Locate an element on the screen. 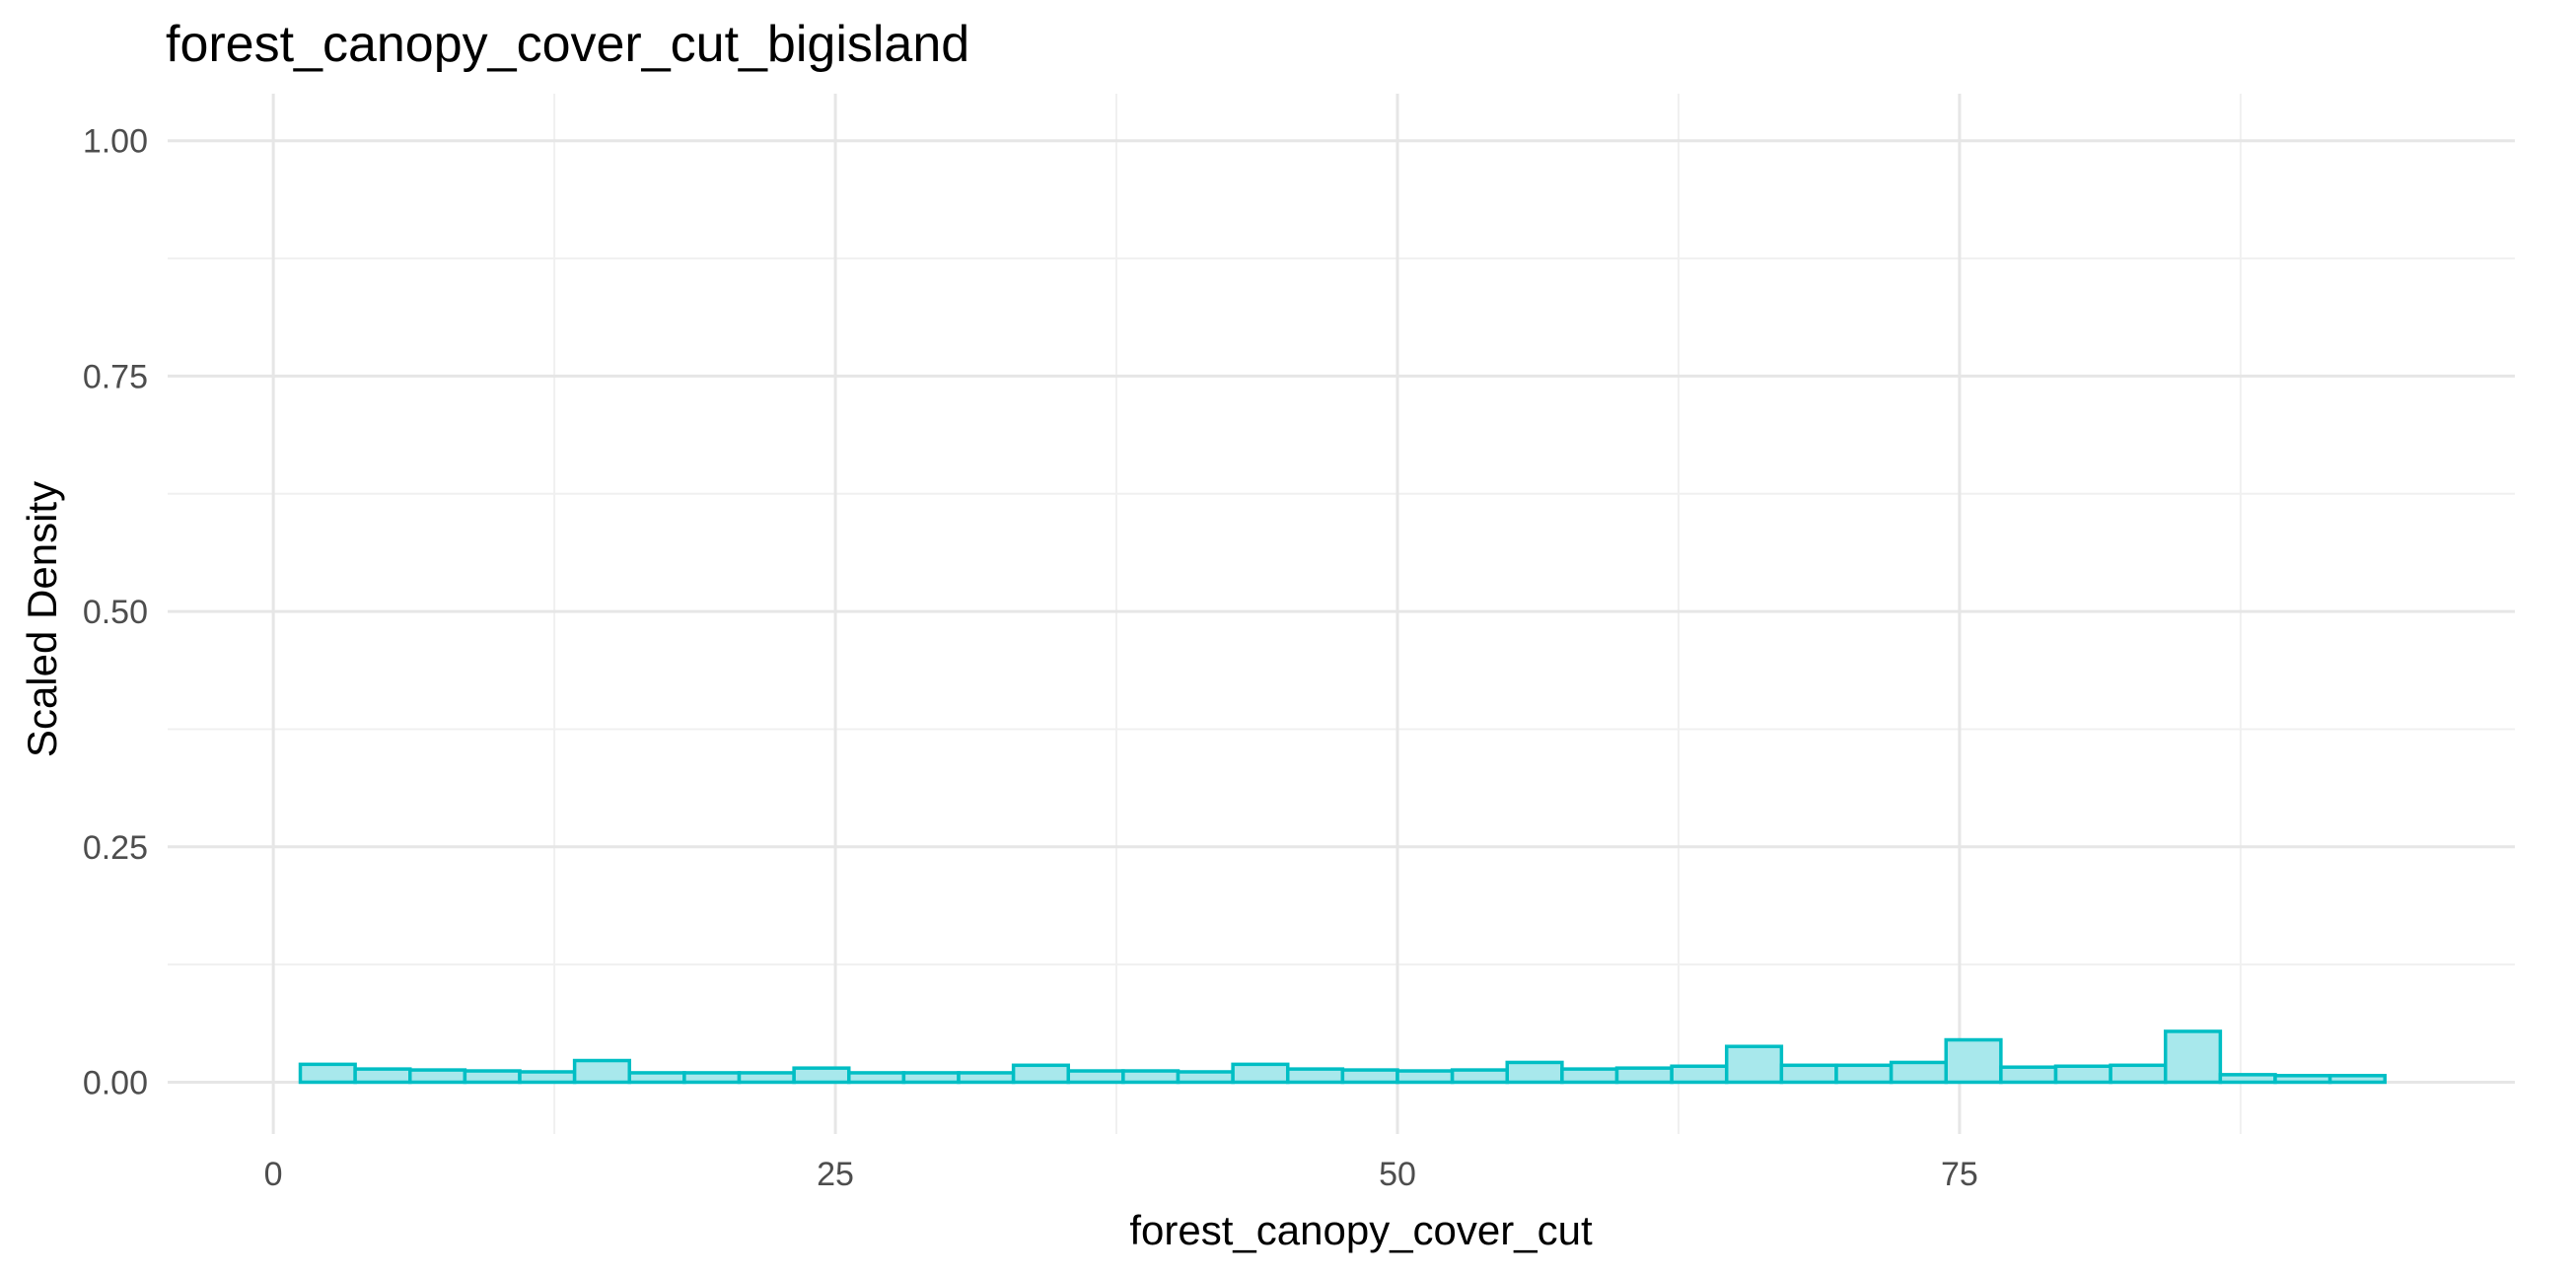 The width and height of the screenshot is (2576, 1275). histogram-bars is located at coordinates (1342, 1057).